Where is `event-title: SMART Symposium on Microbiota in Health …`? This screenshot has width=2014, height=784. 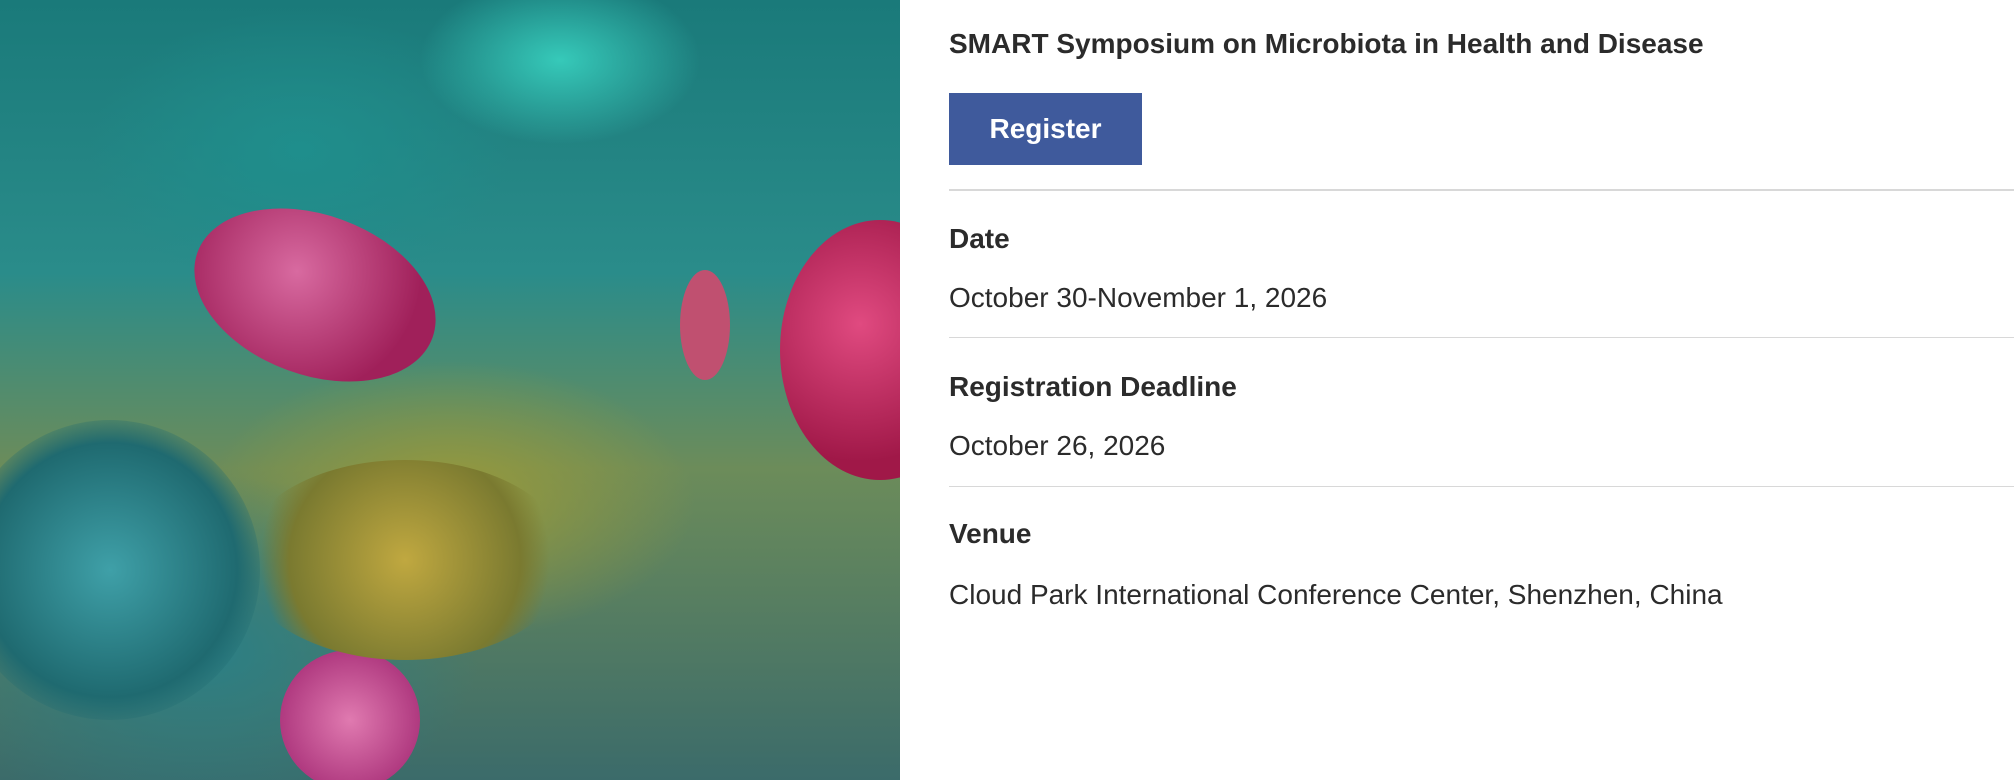 event-title: SMART Symposium on Microbiota in Health … is located at coordinates (1326, 43).